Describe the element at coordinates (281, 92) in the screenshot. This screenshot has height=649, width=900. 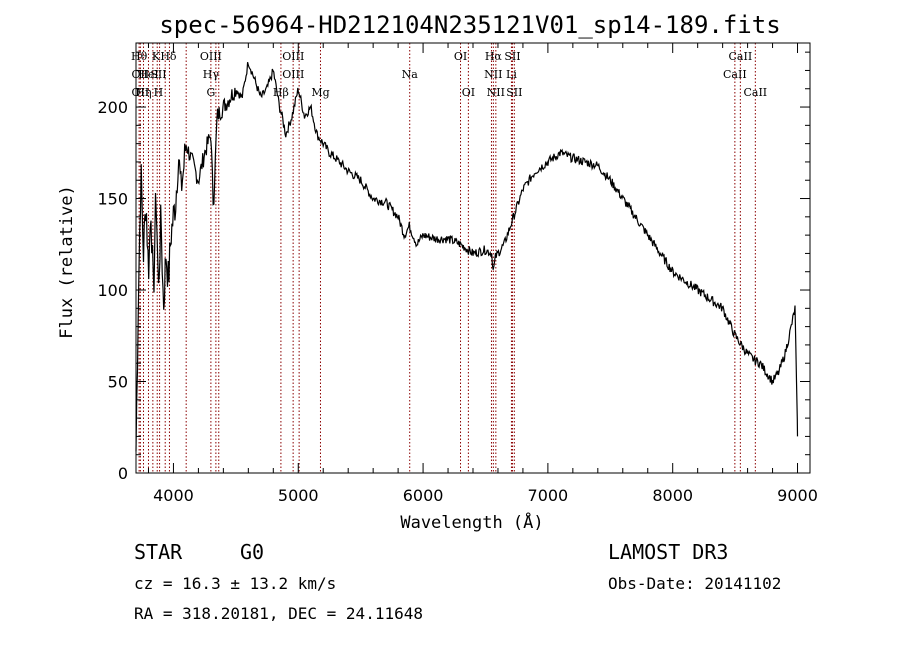
I see `line-label: Hβ` at that location.